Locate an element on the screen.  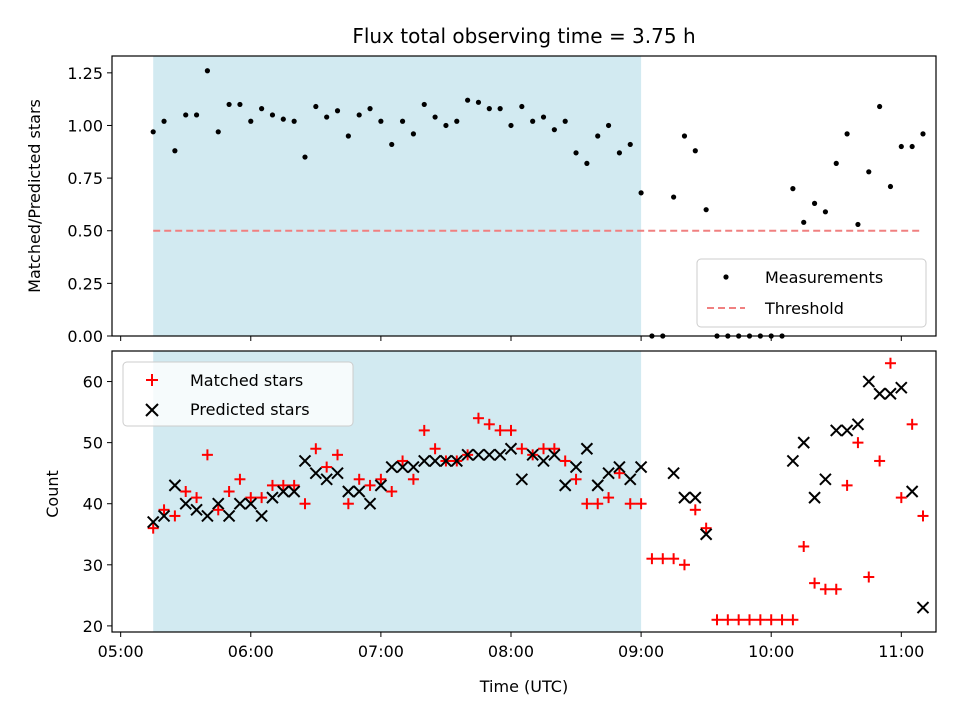
x-tick-label: 05:00 is located at coordinates (121, 651).